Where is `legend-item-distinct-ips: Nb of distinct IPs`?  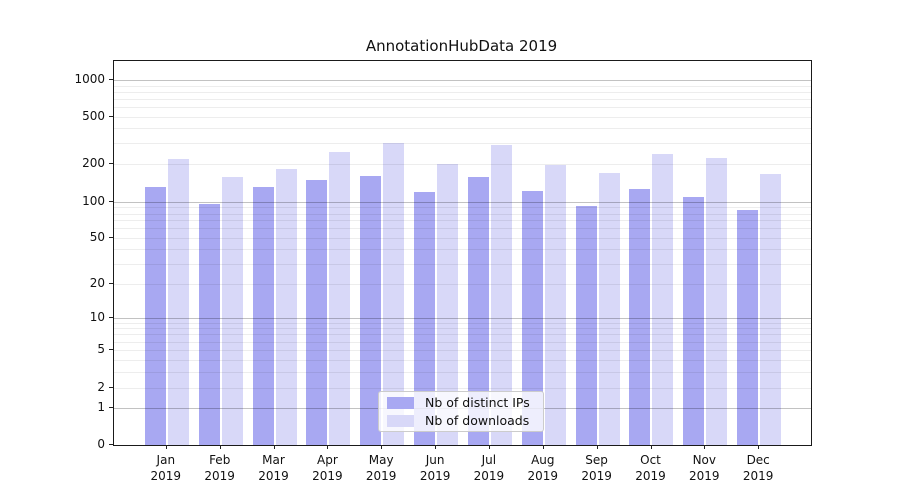
legend-item-distinct-ips: Nb of distinct IPs is located at coordinates (461, 402).